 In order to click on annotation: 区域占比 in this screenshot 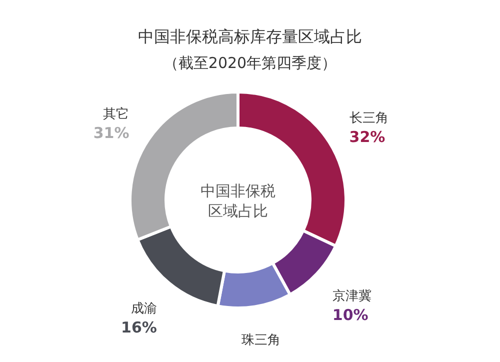, I will do `click(238, 211)`.